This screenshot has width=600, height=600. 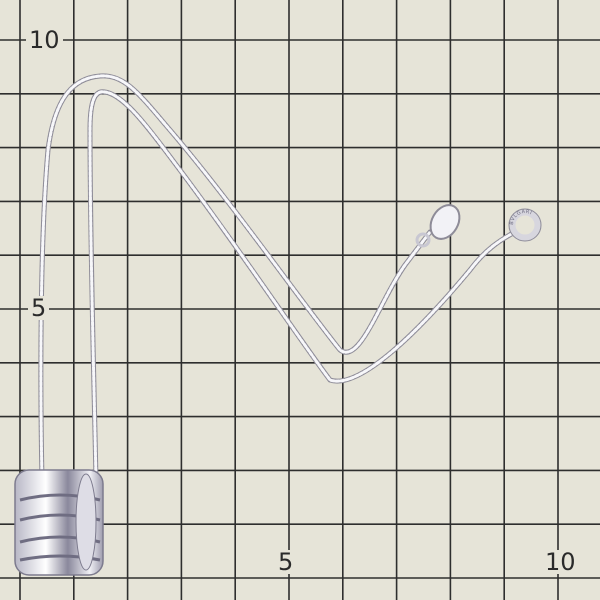 What do you see at coordinates (44, 40) in the screenshot?
I see `grid-label-top-left: 10` at bounding box center [44, 40].